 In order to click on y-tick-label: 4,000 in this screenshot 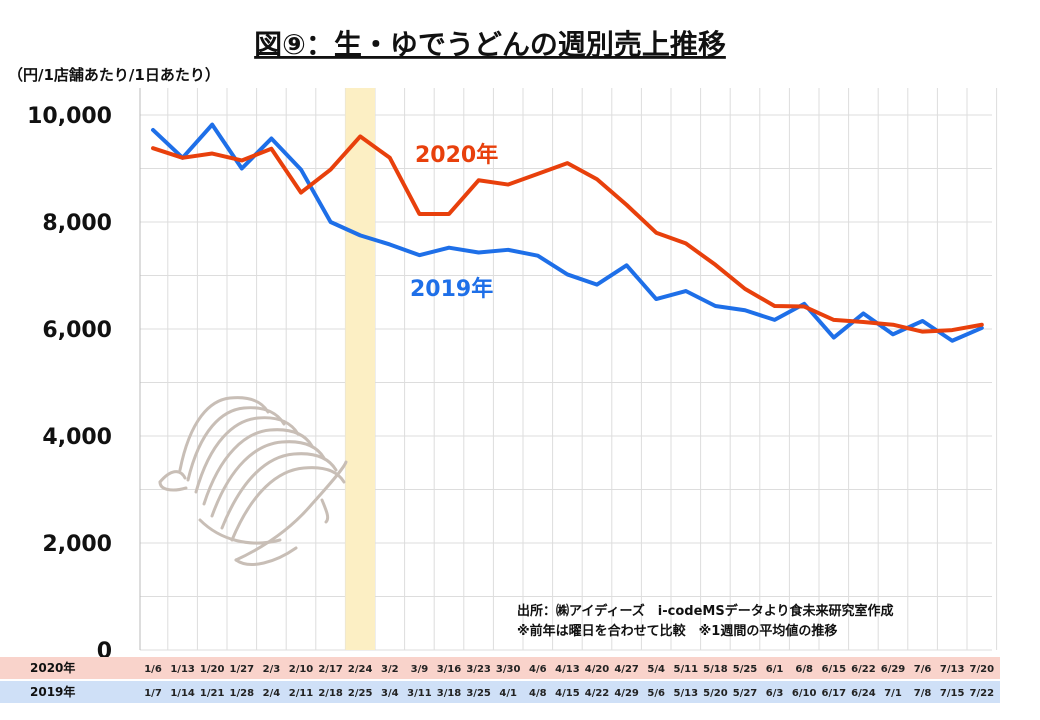, I will do `click(77, 437)`.